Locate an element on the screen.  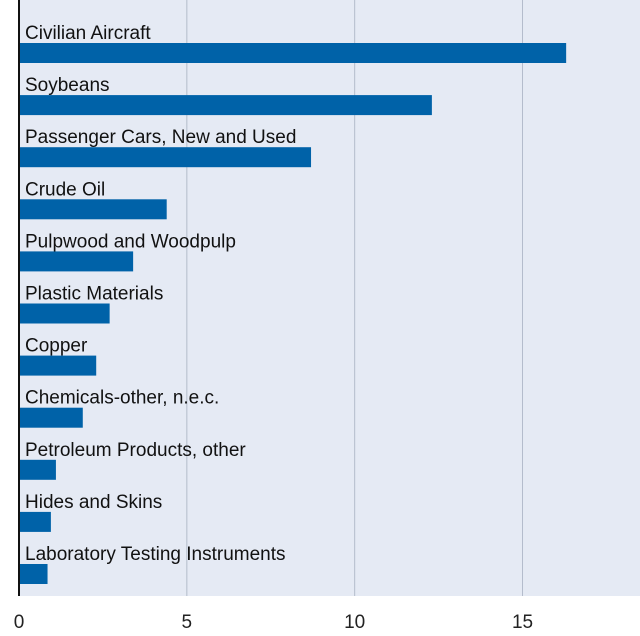
x-tick-label: 0 is located at coordinates (19, 622).